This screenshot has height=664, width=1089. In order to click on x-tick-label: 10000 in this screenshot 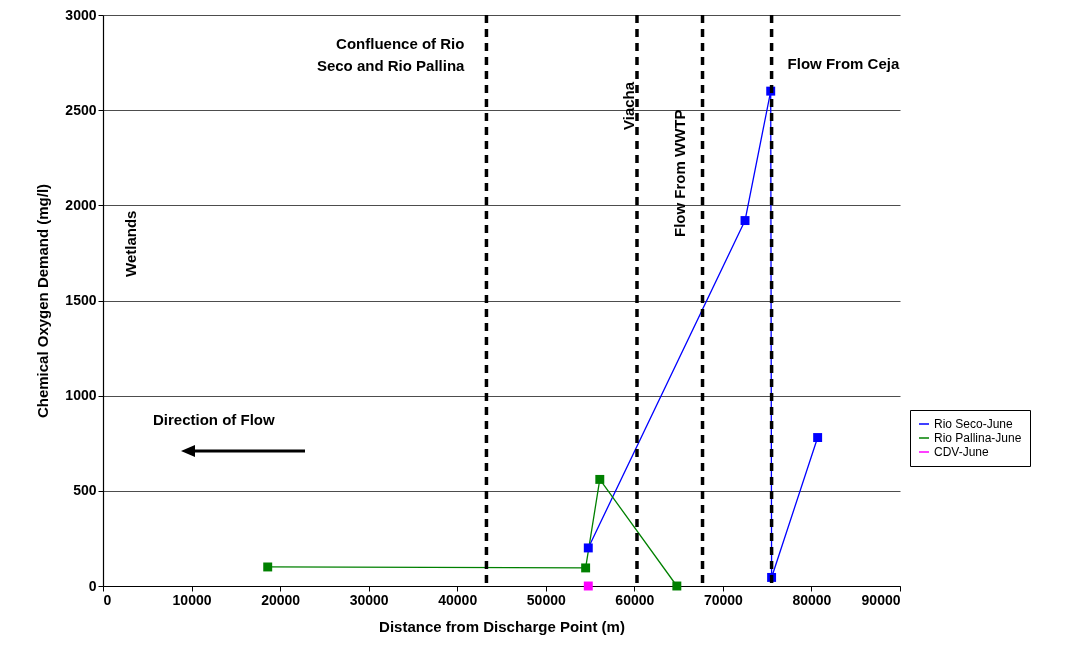, I will do `click(192, 599)`.